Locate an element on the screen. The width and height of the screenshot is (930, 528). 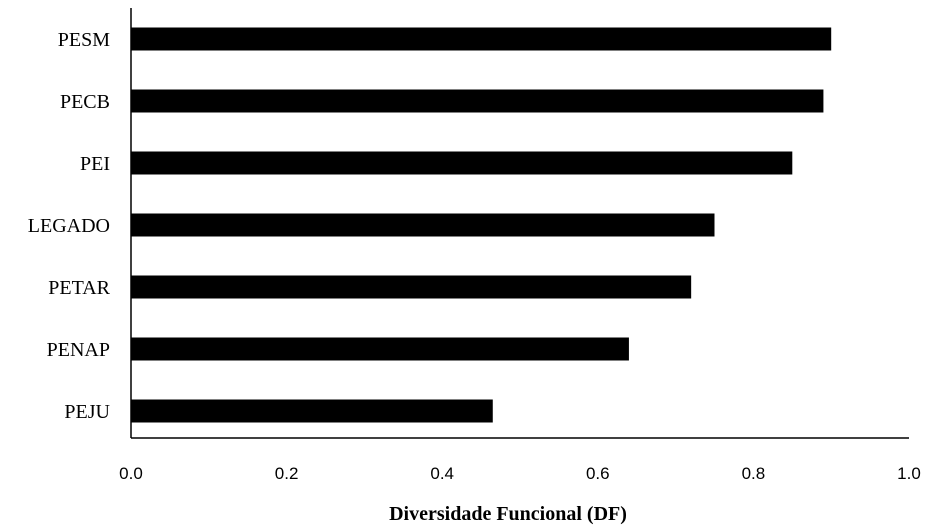
category-labels-group: PESM PECB PEI LEGADO PETAR PENAP PEJU is located at coordinates (69, 226).